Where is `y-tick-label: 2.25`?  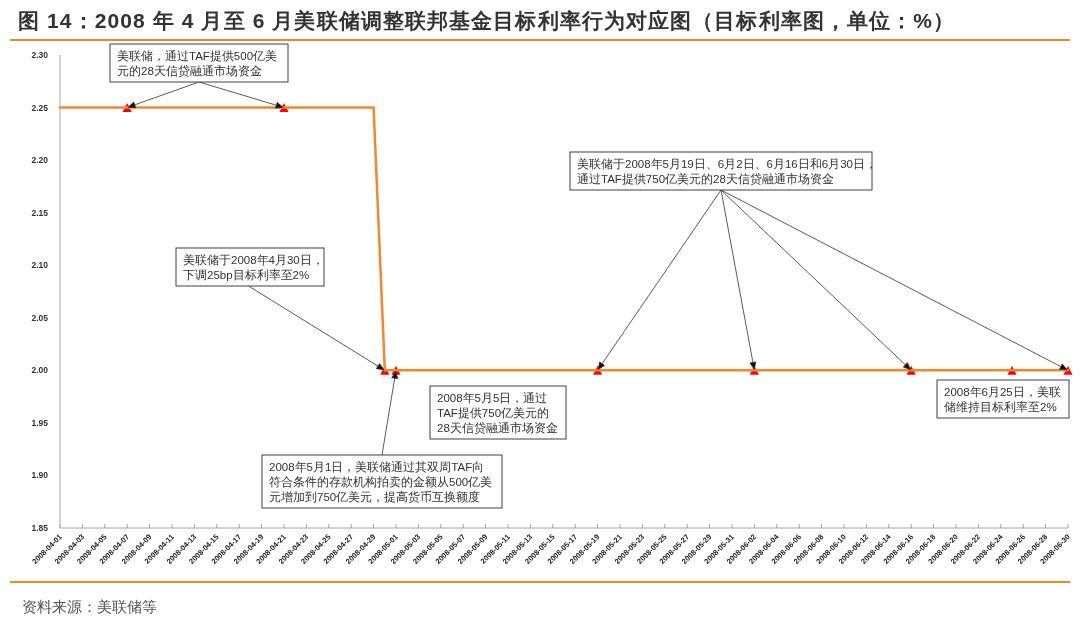
y-tick-label: 2.25 is located at coordinates (39, 107).